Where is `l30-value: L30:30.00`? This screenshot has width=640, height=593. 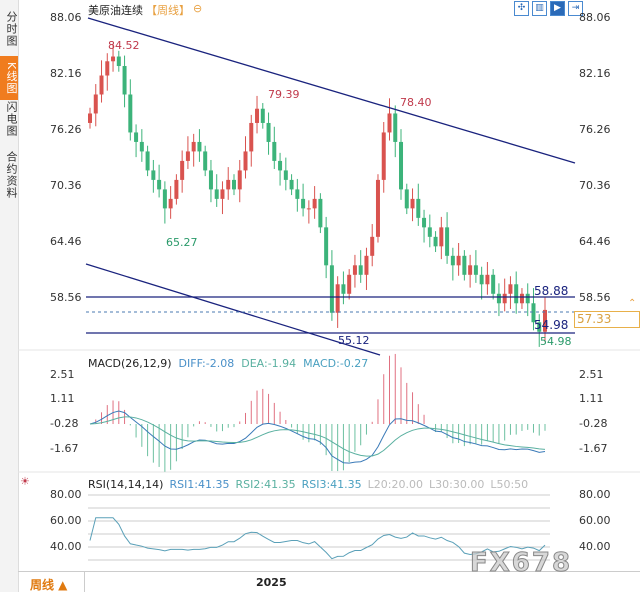
l30-value: L30:30.00 is located at coordinates (457, 484).